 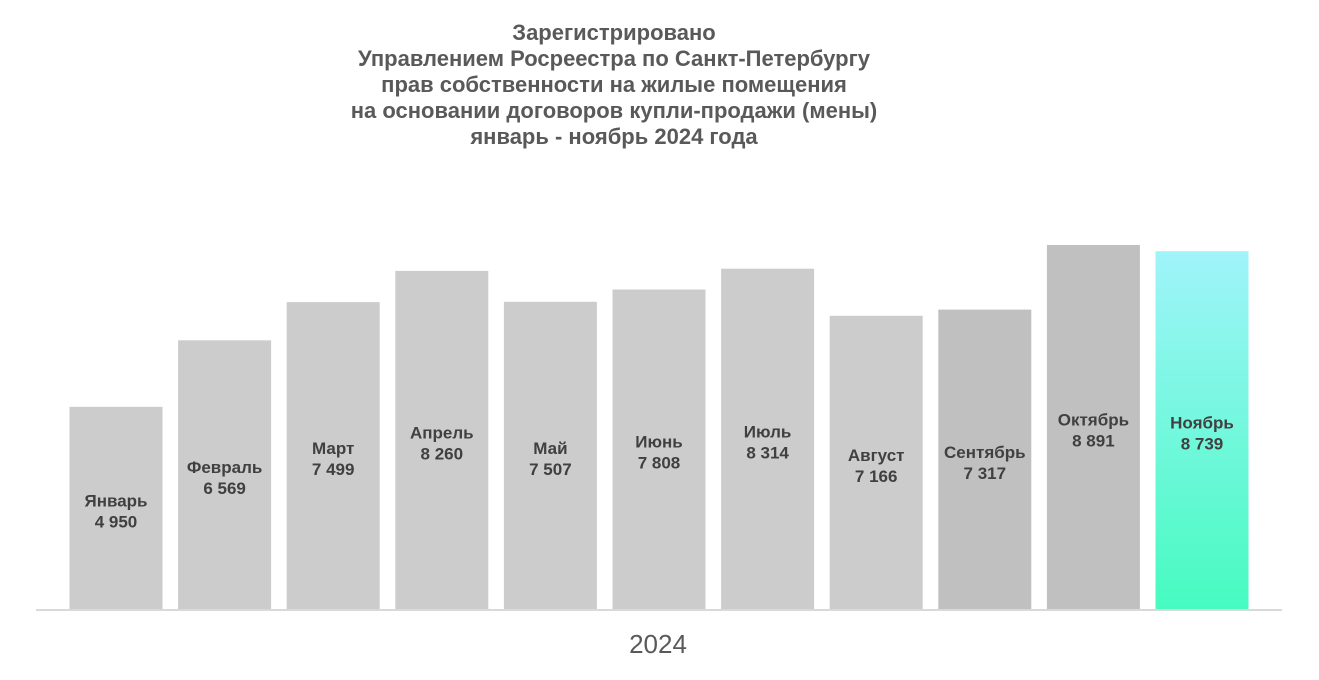 What do you see at coordinates (614, 136) in the screenshot?
I see `chart-title-line: январь - ноябрь 2024 года` at bounding box center [614, 136].